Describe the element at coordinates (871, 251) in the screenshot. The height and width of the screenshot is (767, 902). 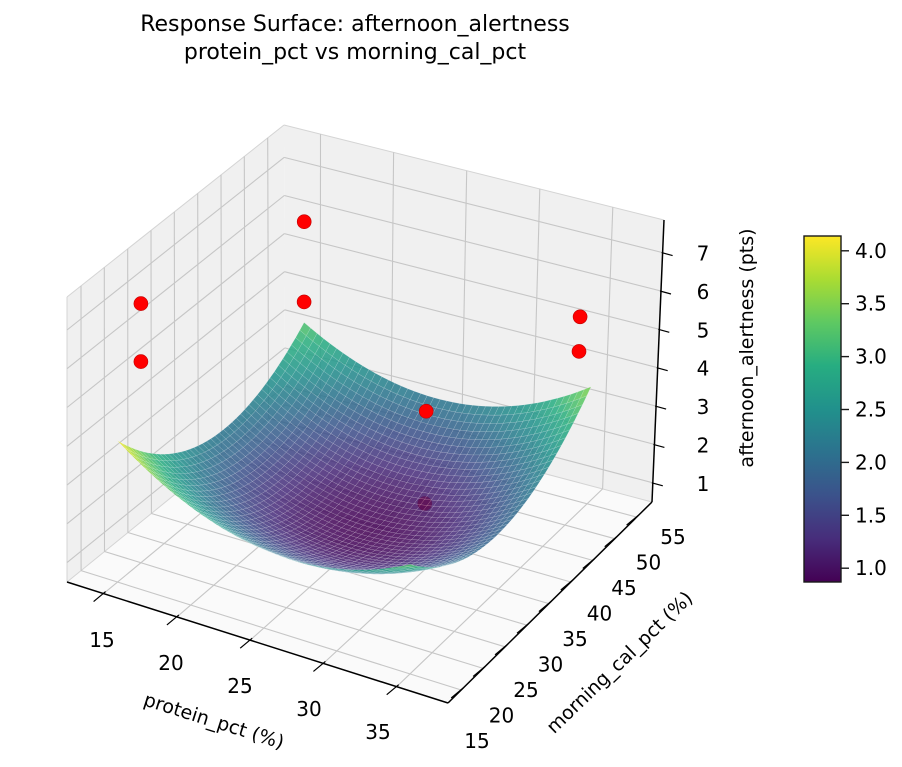
I see `colorbar-tick-label: 4.0` at that location.